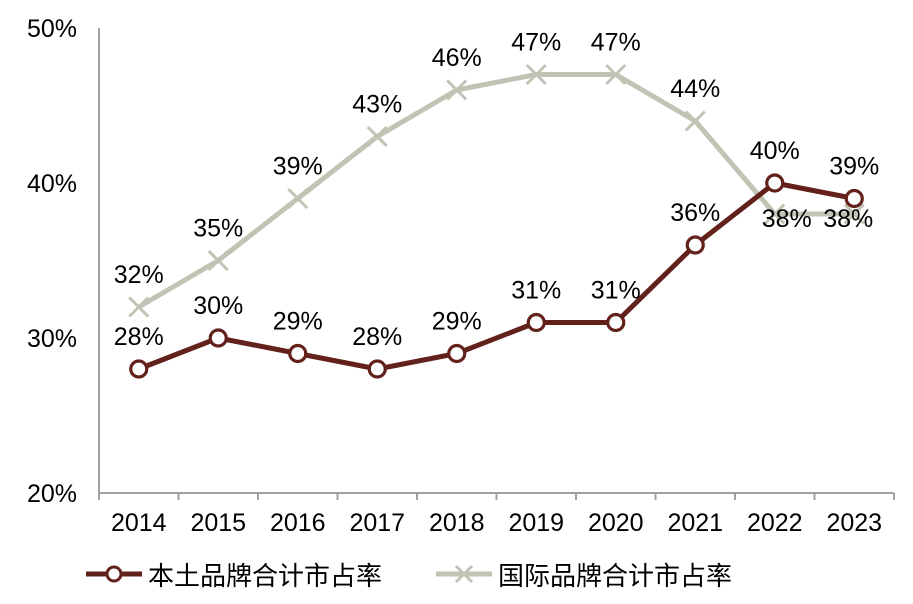  Describe the element at coordinates (409, 574) in the screenshot. I see `chart-legend: 本土品牌合计市占率 国际品牌合计市占率` at that location.